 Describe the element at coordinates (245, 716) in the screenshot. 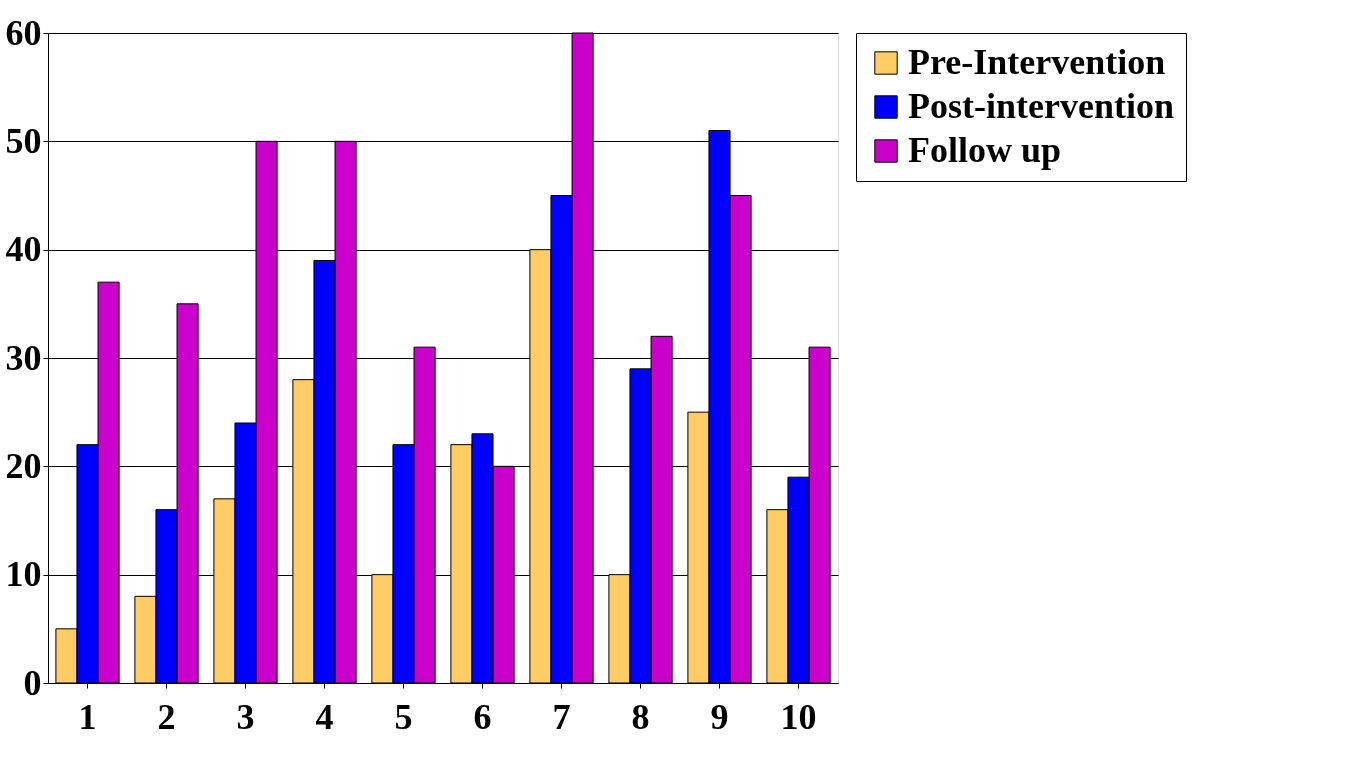

I see `x-tick-label: 3` at that location.